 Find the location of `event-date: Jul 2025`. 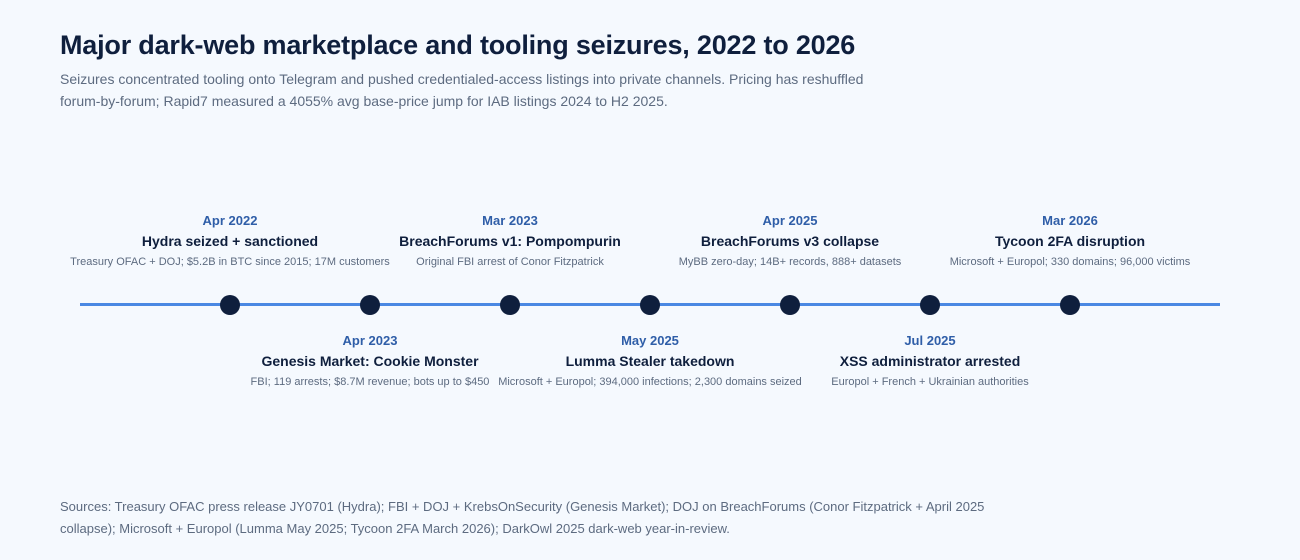

event-date: Jul 2025 is located at coordinates (930, 340).